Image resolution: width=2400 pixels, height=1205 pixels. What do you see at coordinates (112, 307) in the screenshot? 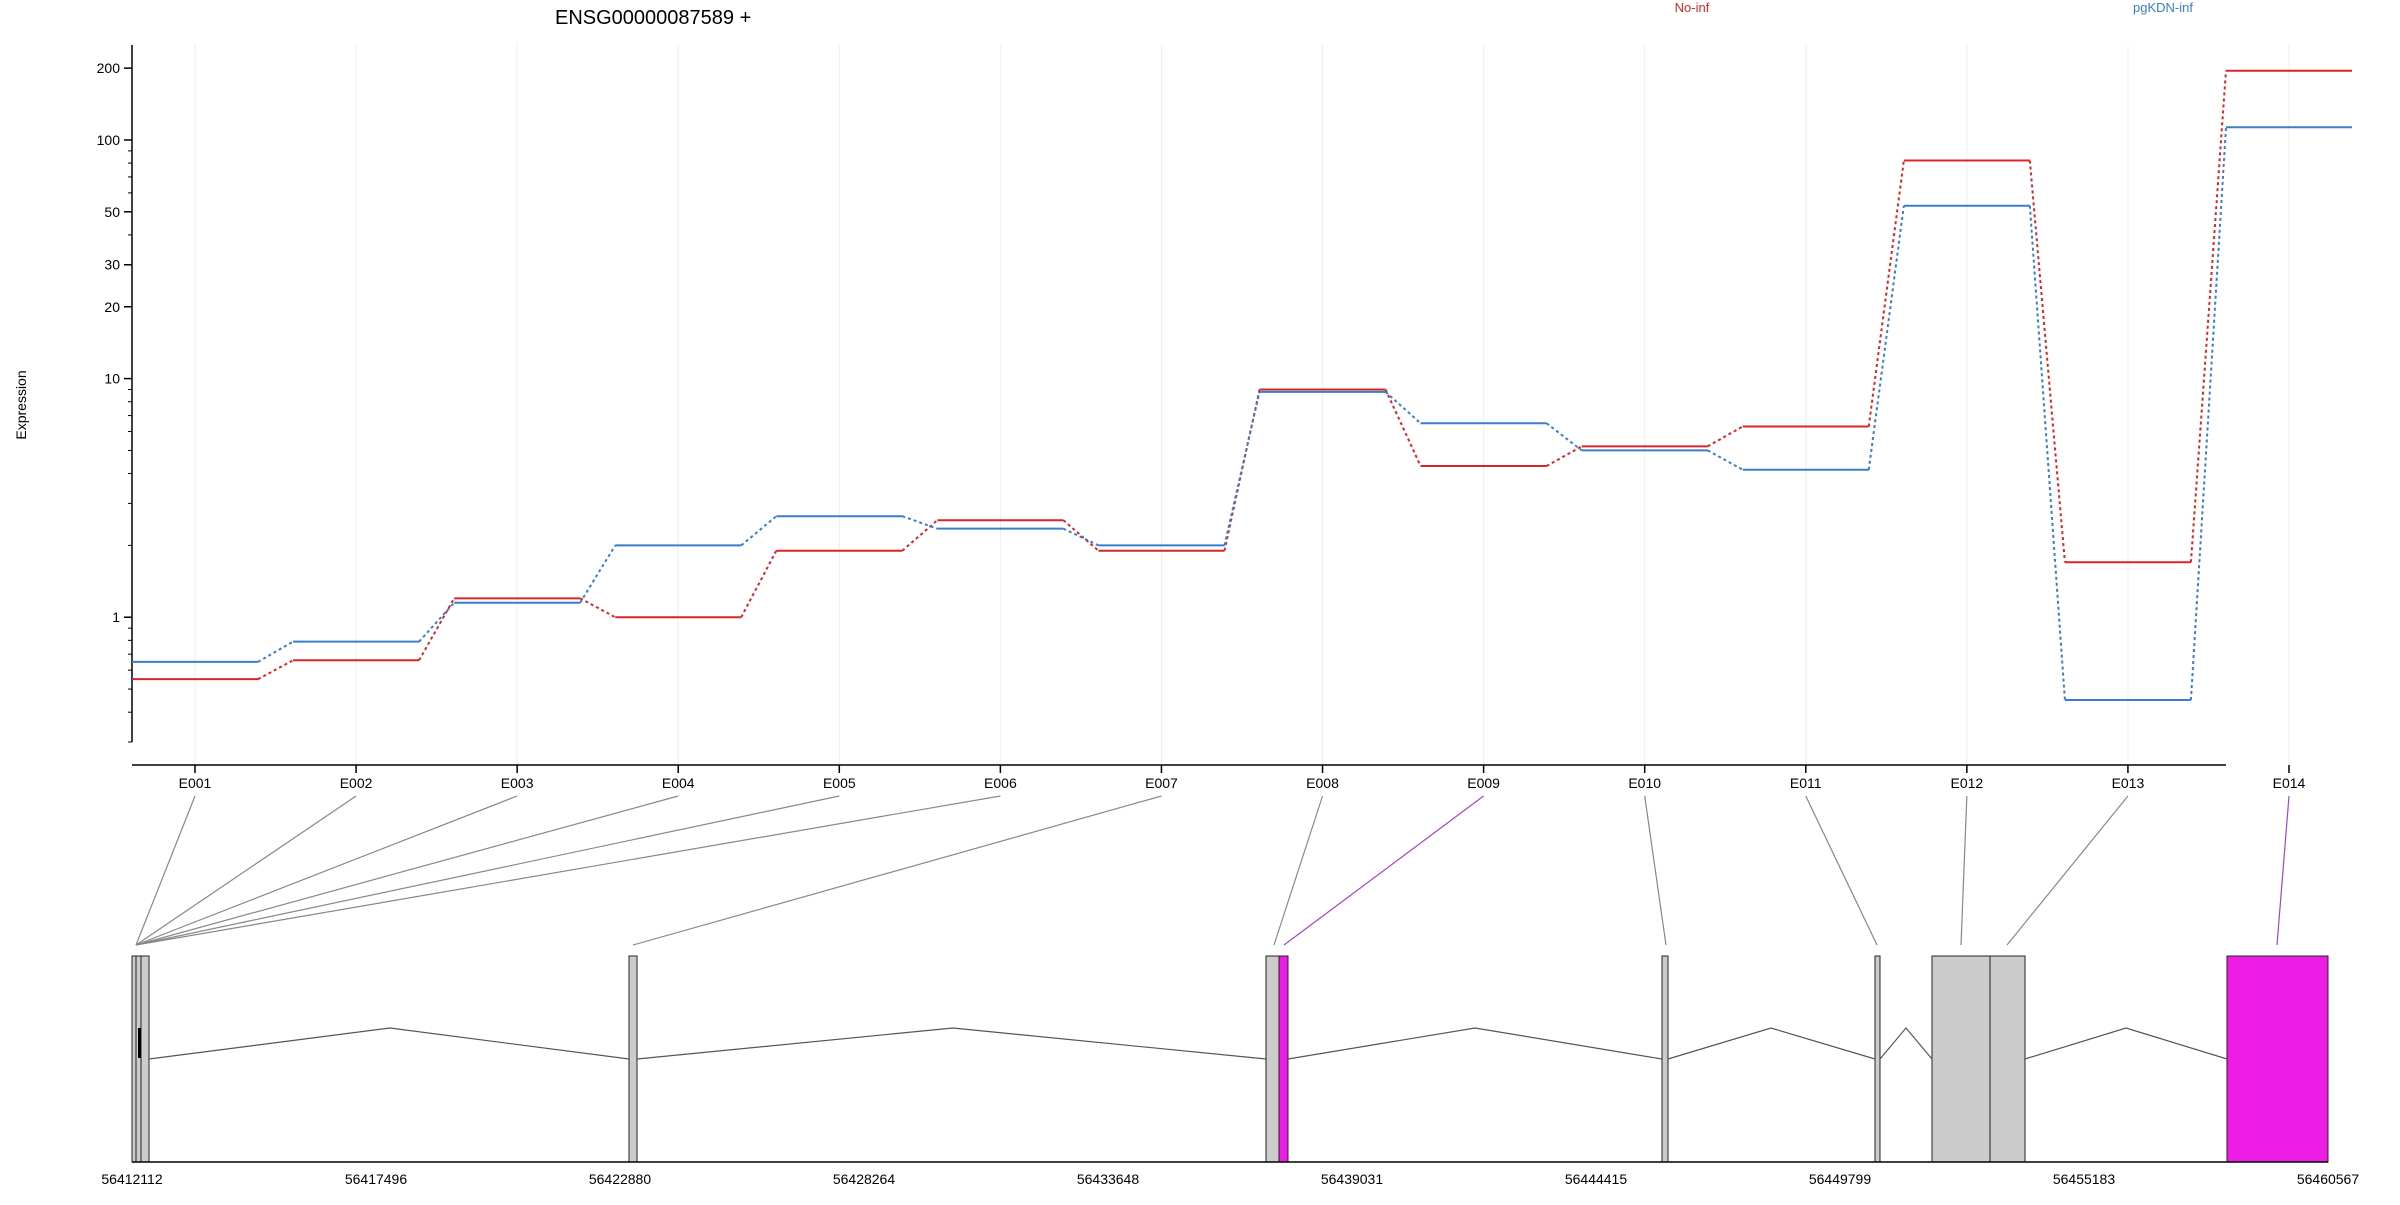
I see `y-tick-label: 20` at bounding box center [112, 307].